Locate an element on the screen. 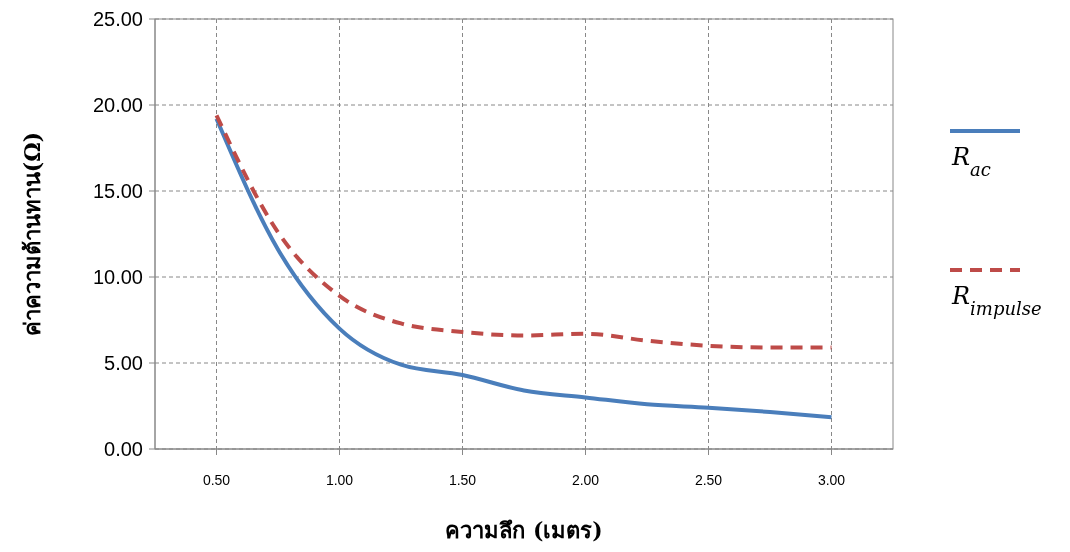  y-tick-label: 15.00 is located at coordinates (117, 191).